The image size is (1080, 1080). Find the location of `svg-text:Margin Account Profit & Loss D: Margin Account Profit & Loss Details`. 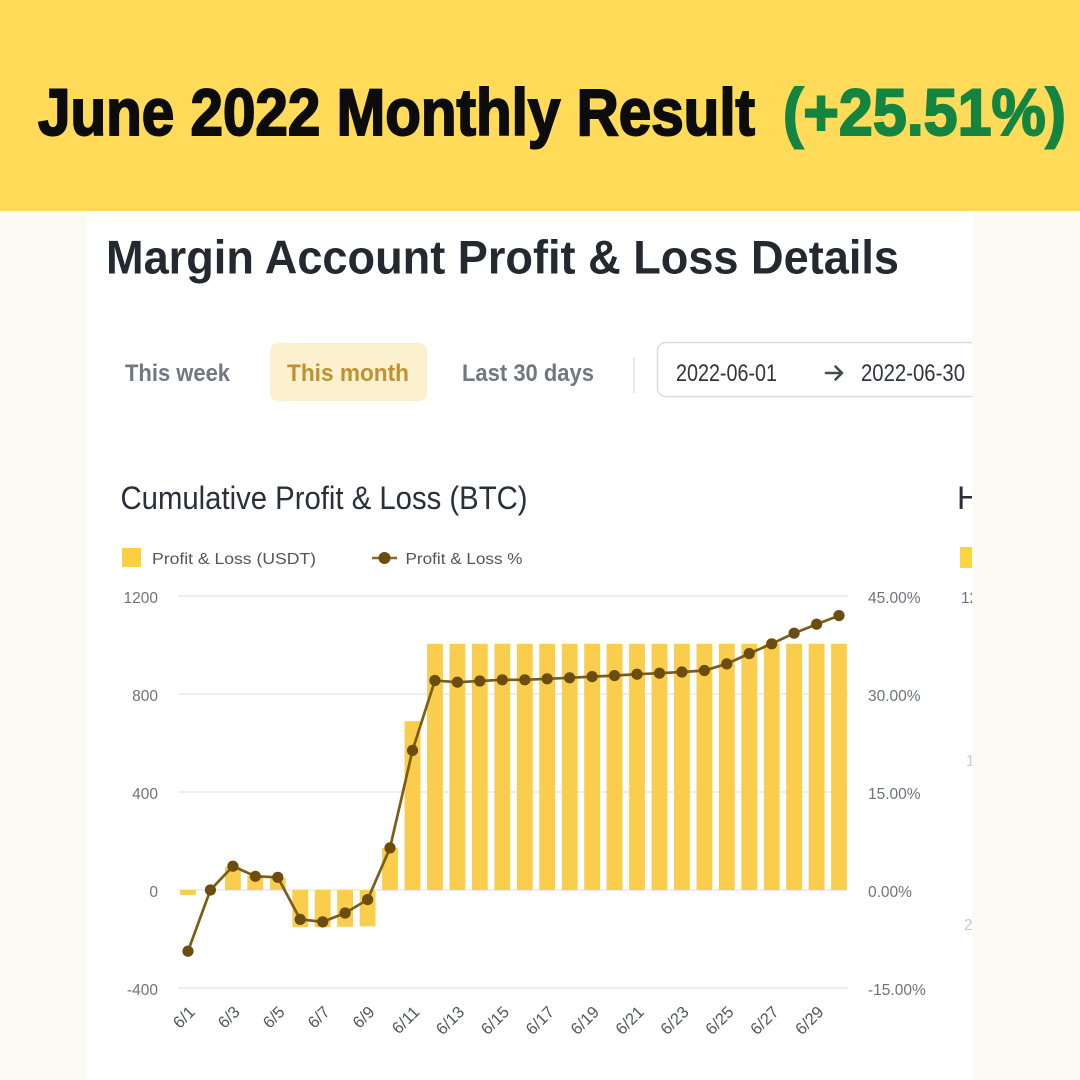

svg-text:Margin Account Profit & Loss D: Margin Account Profit & Loss Details is located at coordinates (502, 257).